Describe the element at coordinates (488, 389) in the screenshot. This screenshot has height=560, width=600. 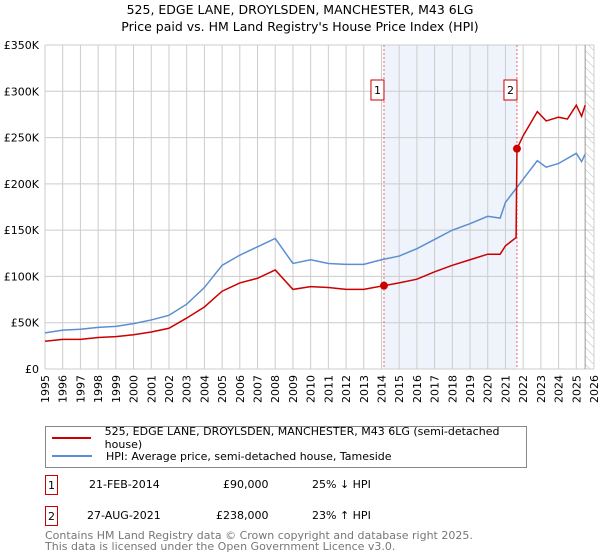
I see `x-tick-label: 2020` at that location.